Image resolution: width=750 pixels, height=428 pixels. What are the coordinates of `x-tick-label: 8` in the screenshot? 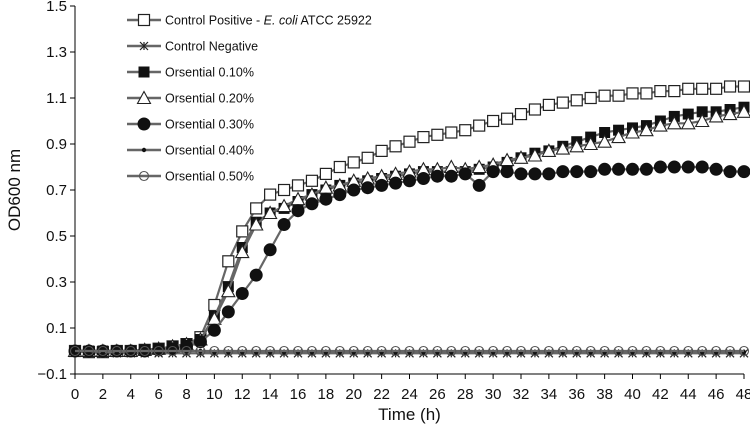 It's located at (186, 394).